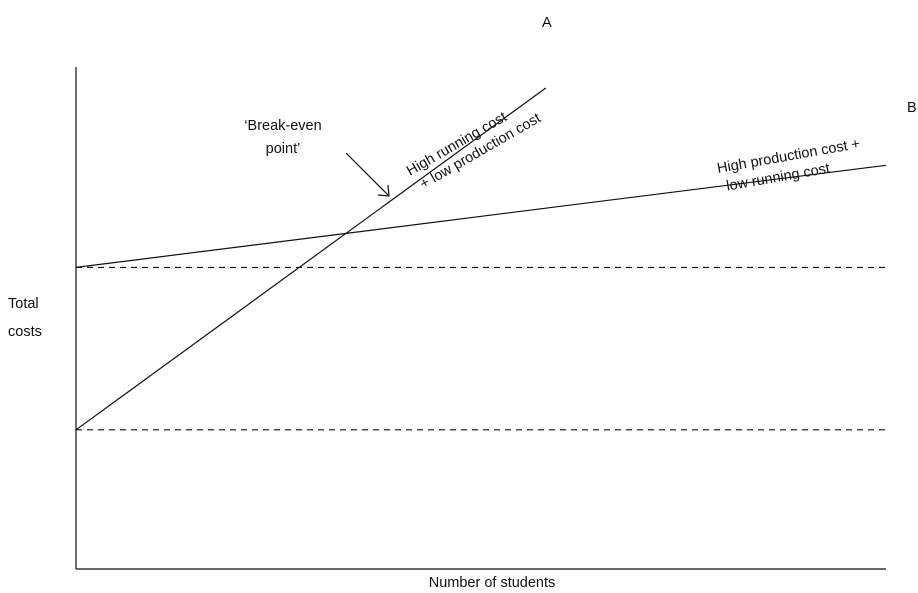 The height and width of the screenshot is (593, 918). Describe the element at coordinates (25, 332) in the screenshot. I see `y-axis-label-line2: costs` at that location.